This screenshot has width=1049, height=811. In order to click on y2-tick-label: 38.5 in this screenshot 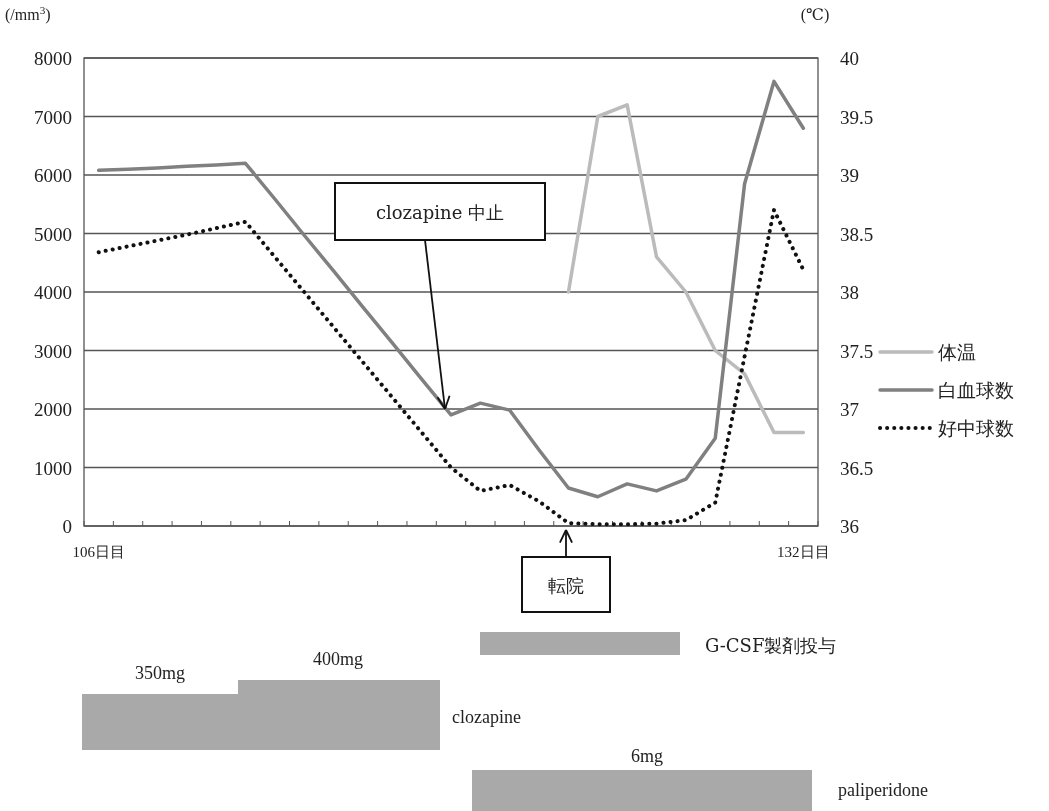, I will do `click(857, 234)`.